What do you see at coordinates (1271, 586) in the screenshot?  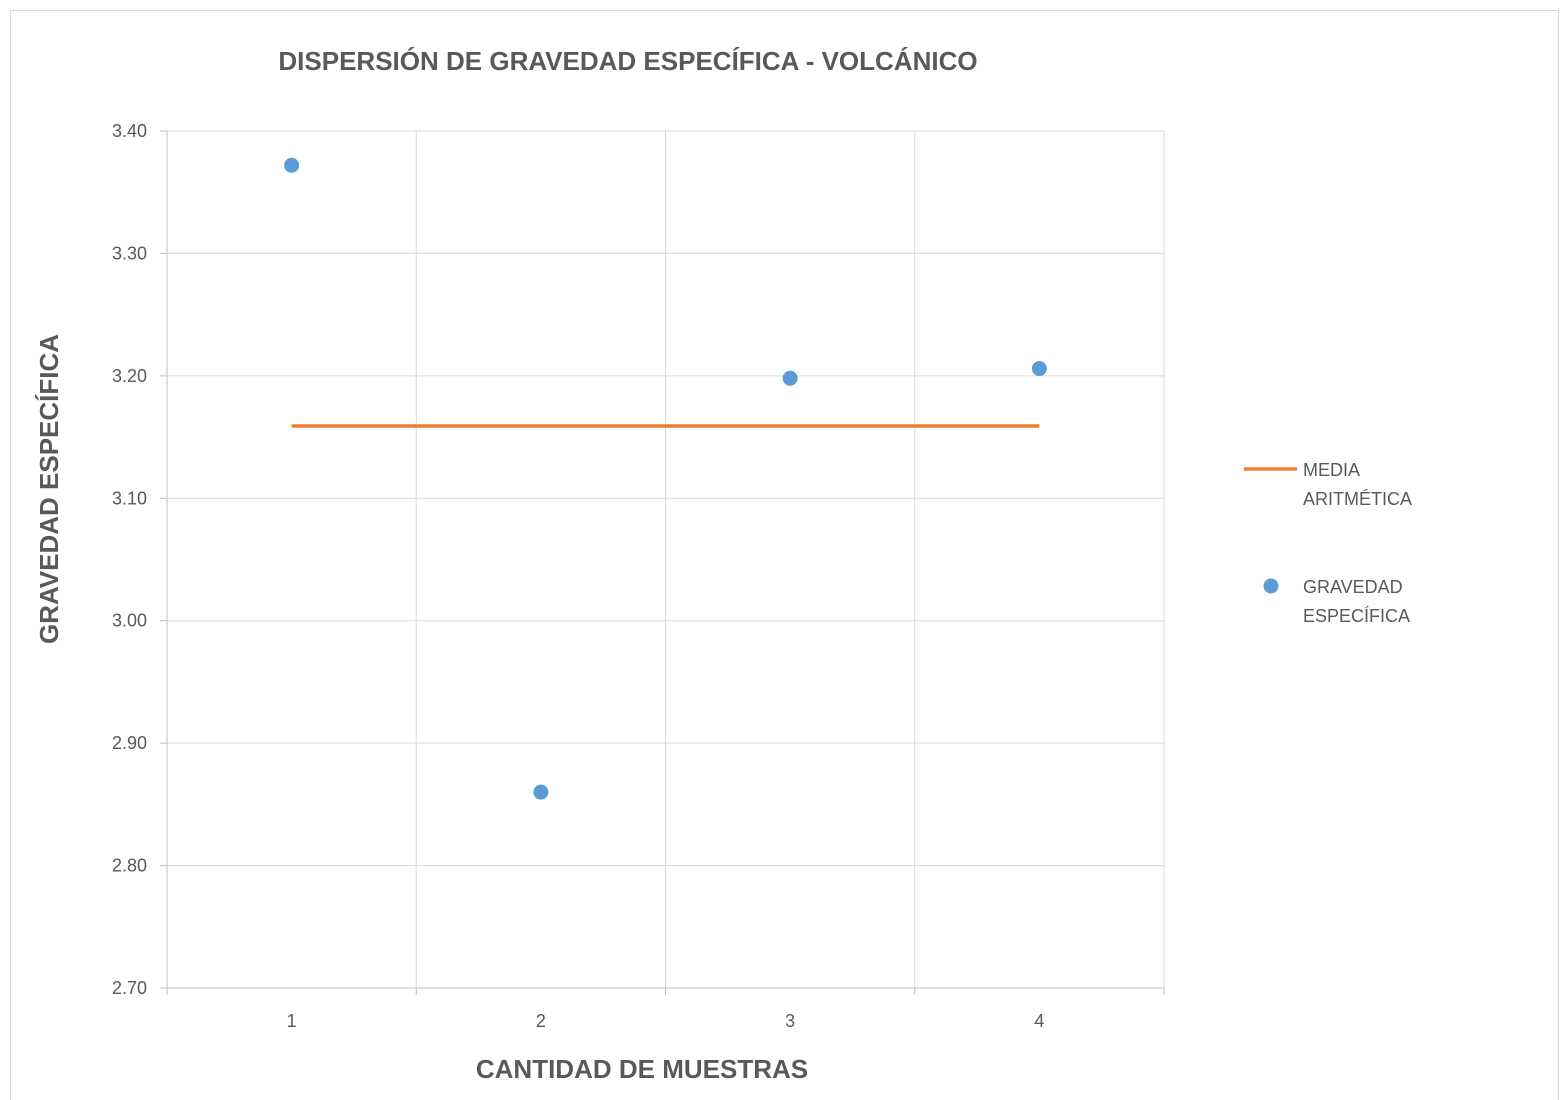 I see `legend-marker-swatch` at bounding box center [1271, 586].